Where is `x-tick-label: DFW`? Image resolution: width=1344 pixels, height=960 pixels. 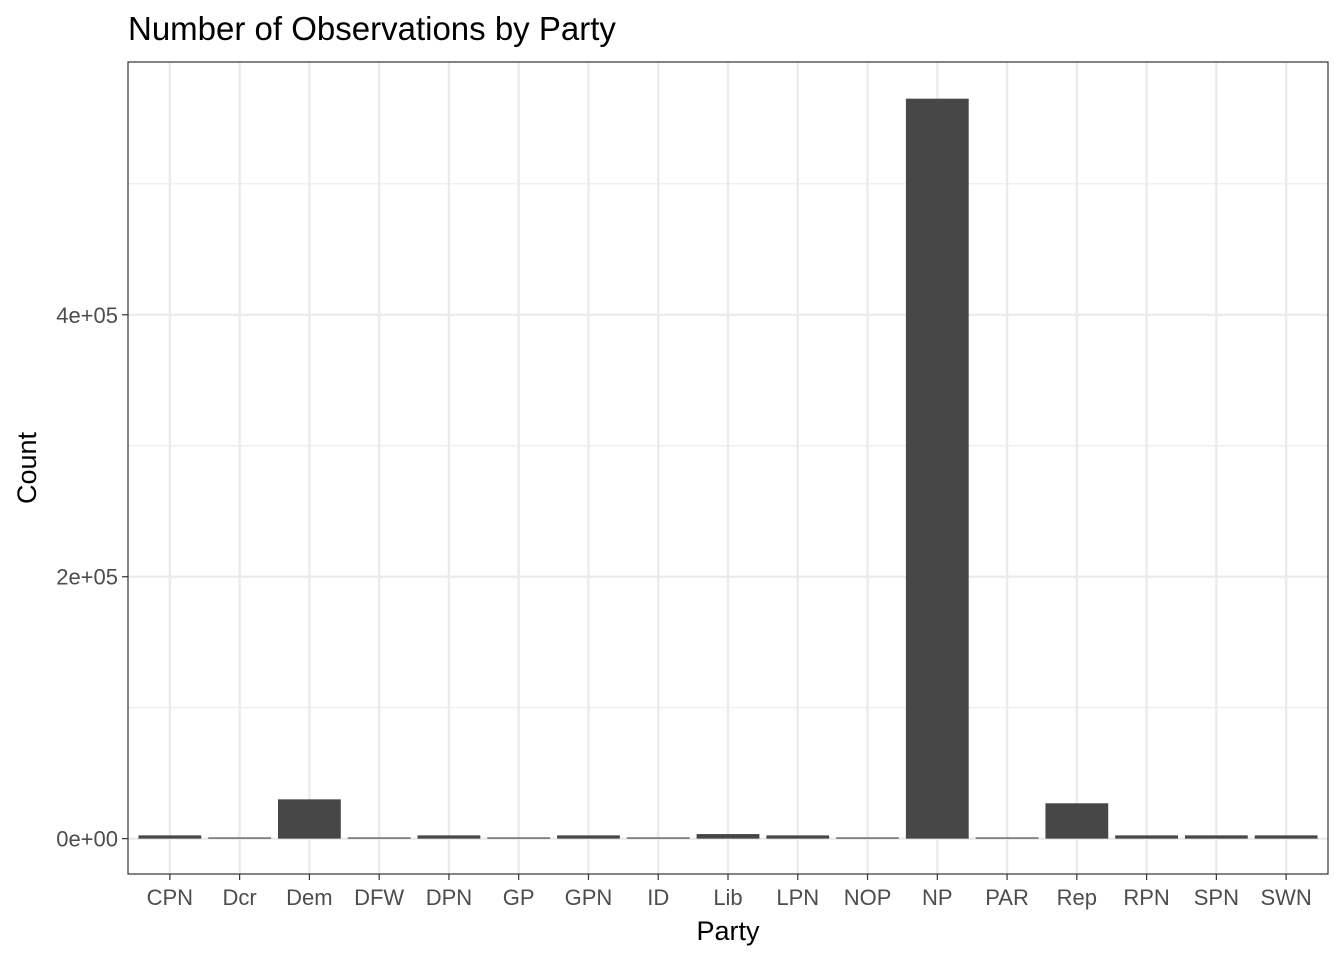
x-tick-label: DFW is located at coordinates (379, 897).